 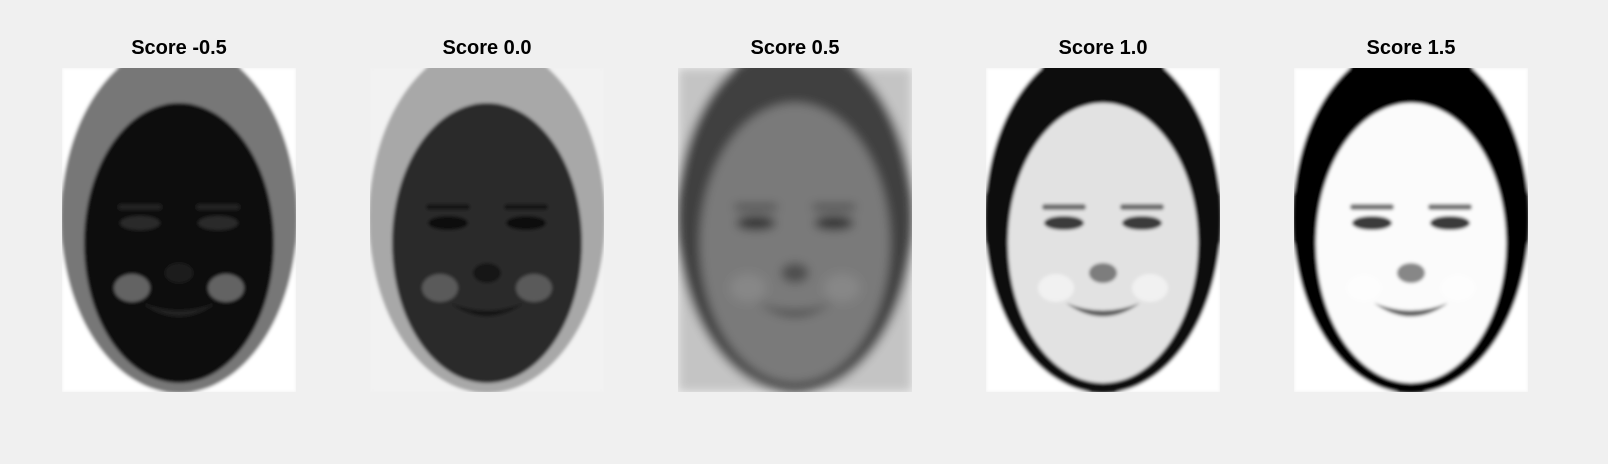 What do you see at coordinates (795, 48) in the screenshot?
I see `panel-title: Score 0.5` at bounding box center [795, 48].